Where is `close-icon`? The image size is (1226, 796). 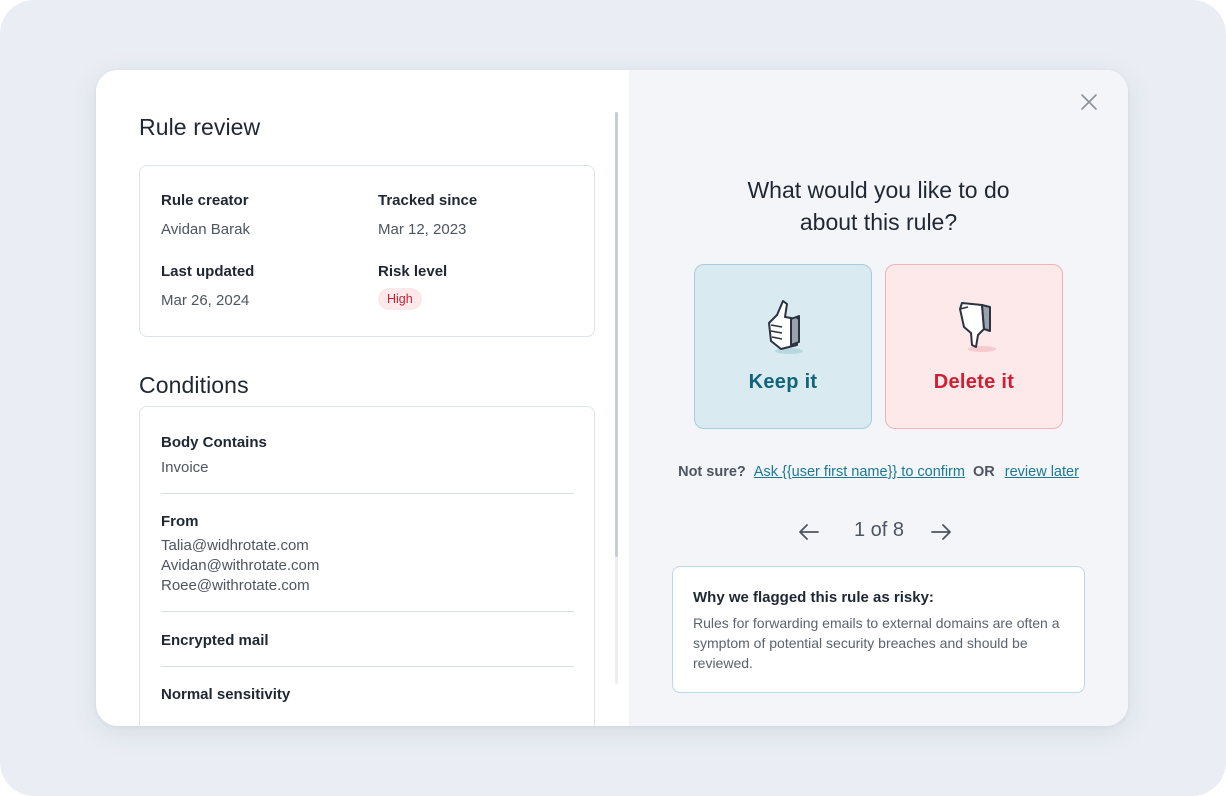 close-icon is located at coordinates (1089, 102).